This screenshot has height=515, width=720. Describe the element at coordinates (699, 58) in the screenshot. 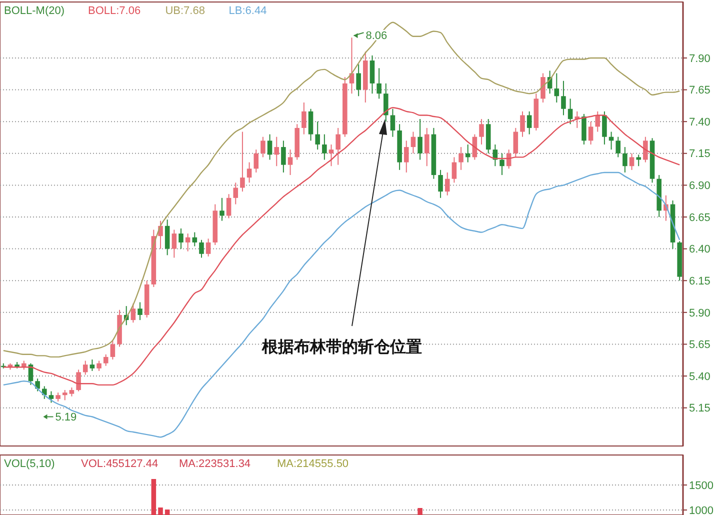

I see `y-tick-label: 7.90` at that location.